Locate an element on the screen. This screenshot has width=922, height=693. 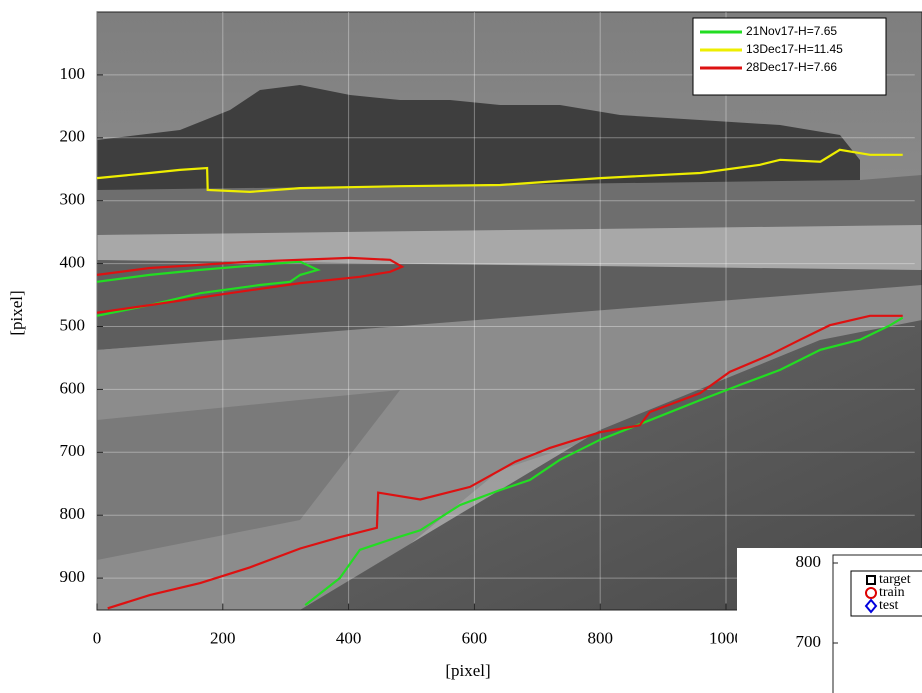
y-tick-label: 400 is located at coordinates (73, 262).